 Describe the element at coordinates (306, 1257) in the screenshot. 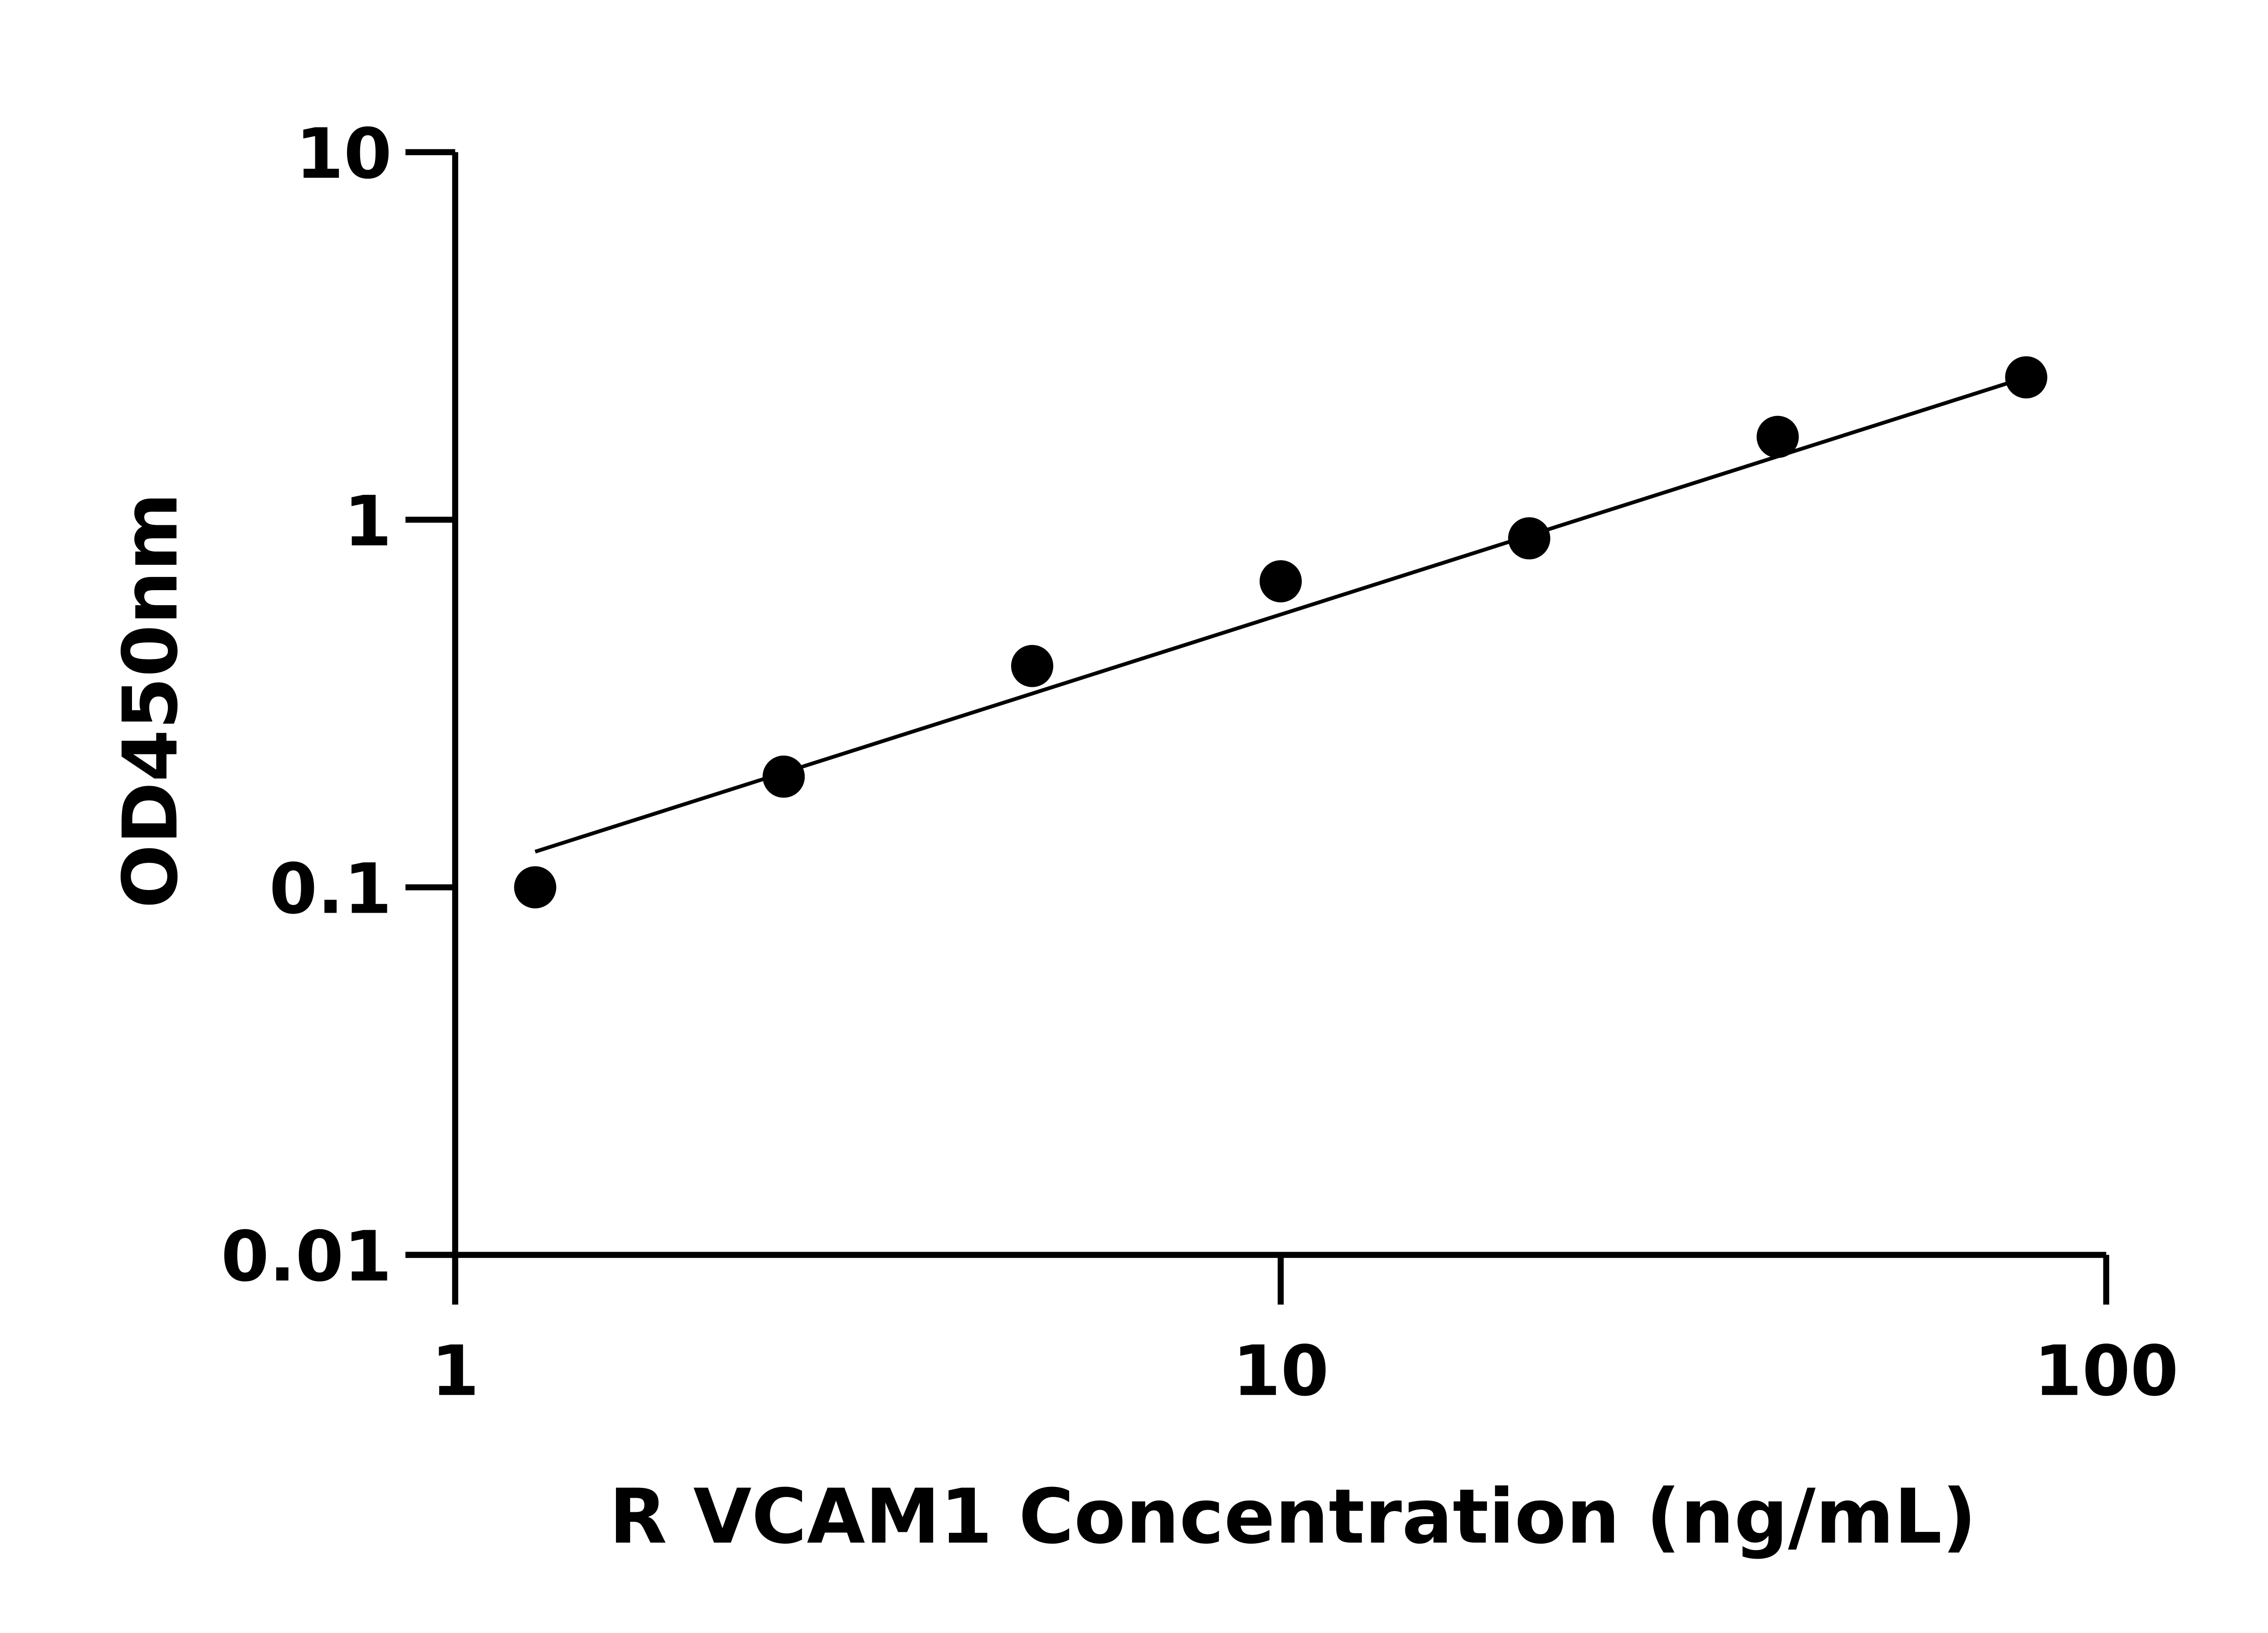

I see `y-tick-label: 0.01` at that location.